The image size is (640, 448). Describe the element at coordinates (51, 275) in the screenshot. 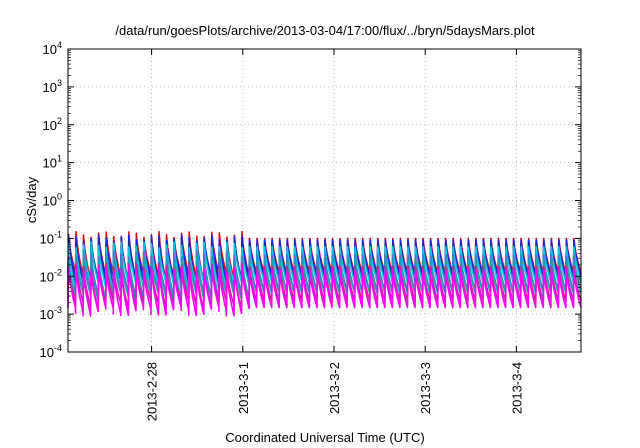

I see `y-tick-label: 10⁻²` at that location.